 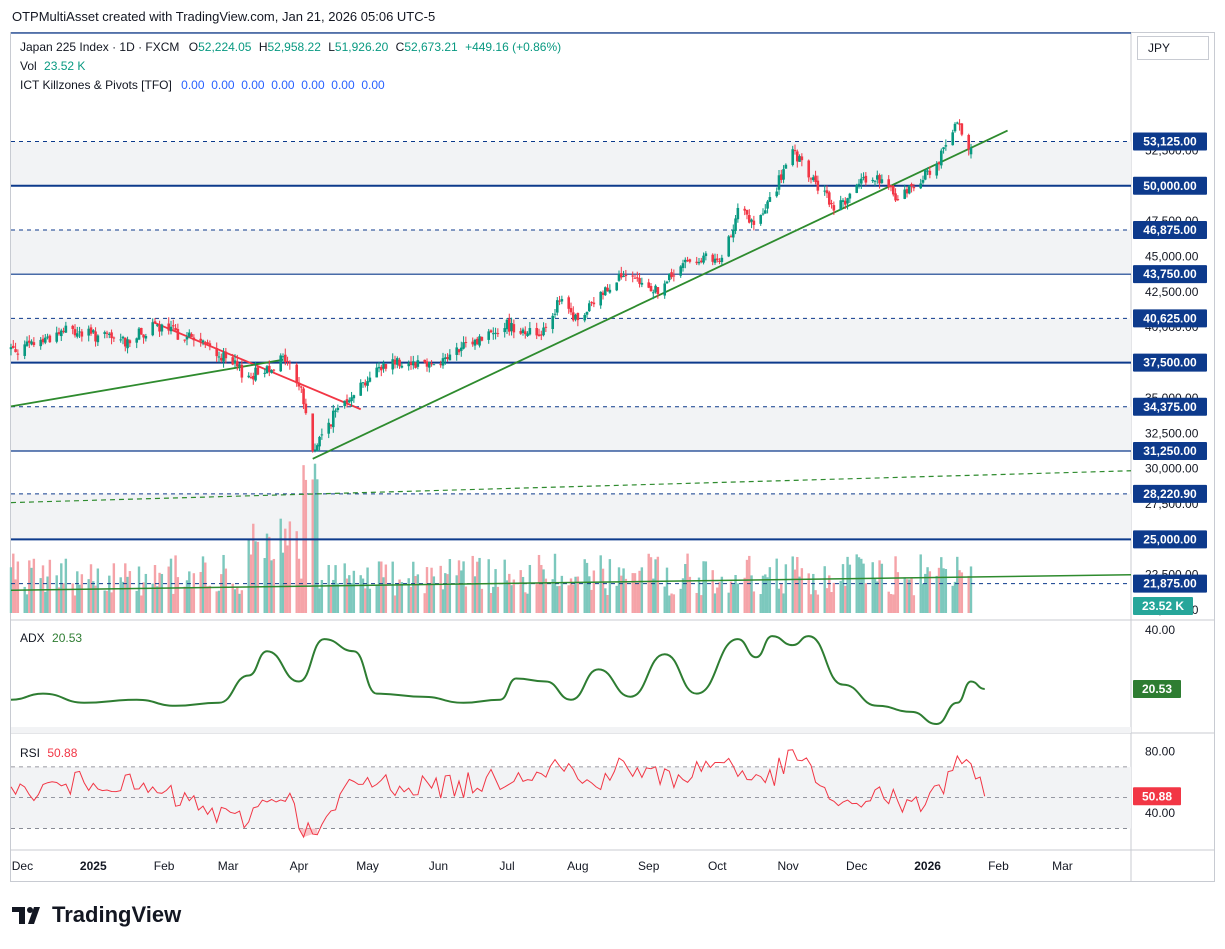 I want to click on time-axis-label: Mar, so click(x=228, y=866).